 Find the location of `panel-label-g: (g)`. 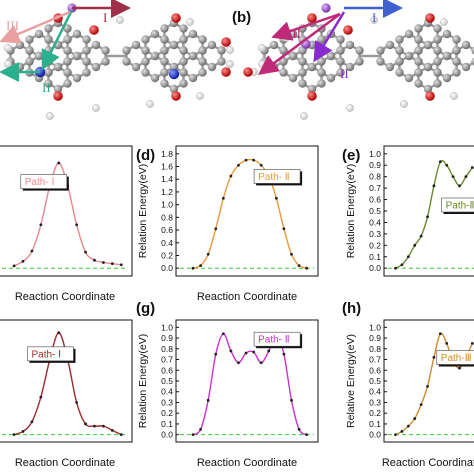

panel-label-g: (g) is located at coordinates (145, 308).